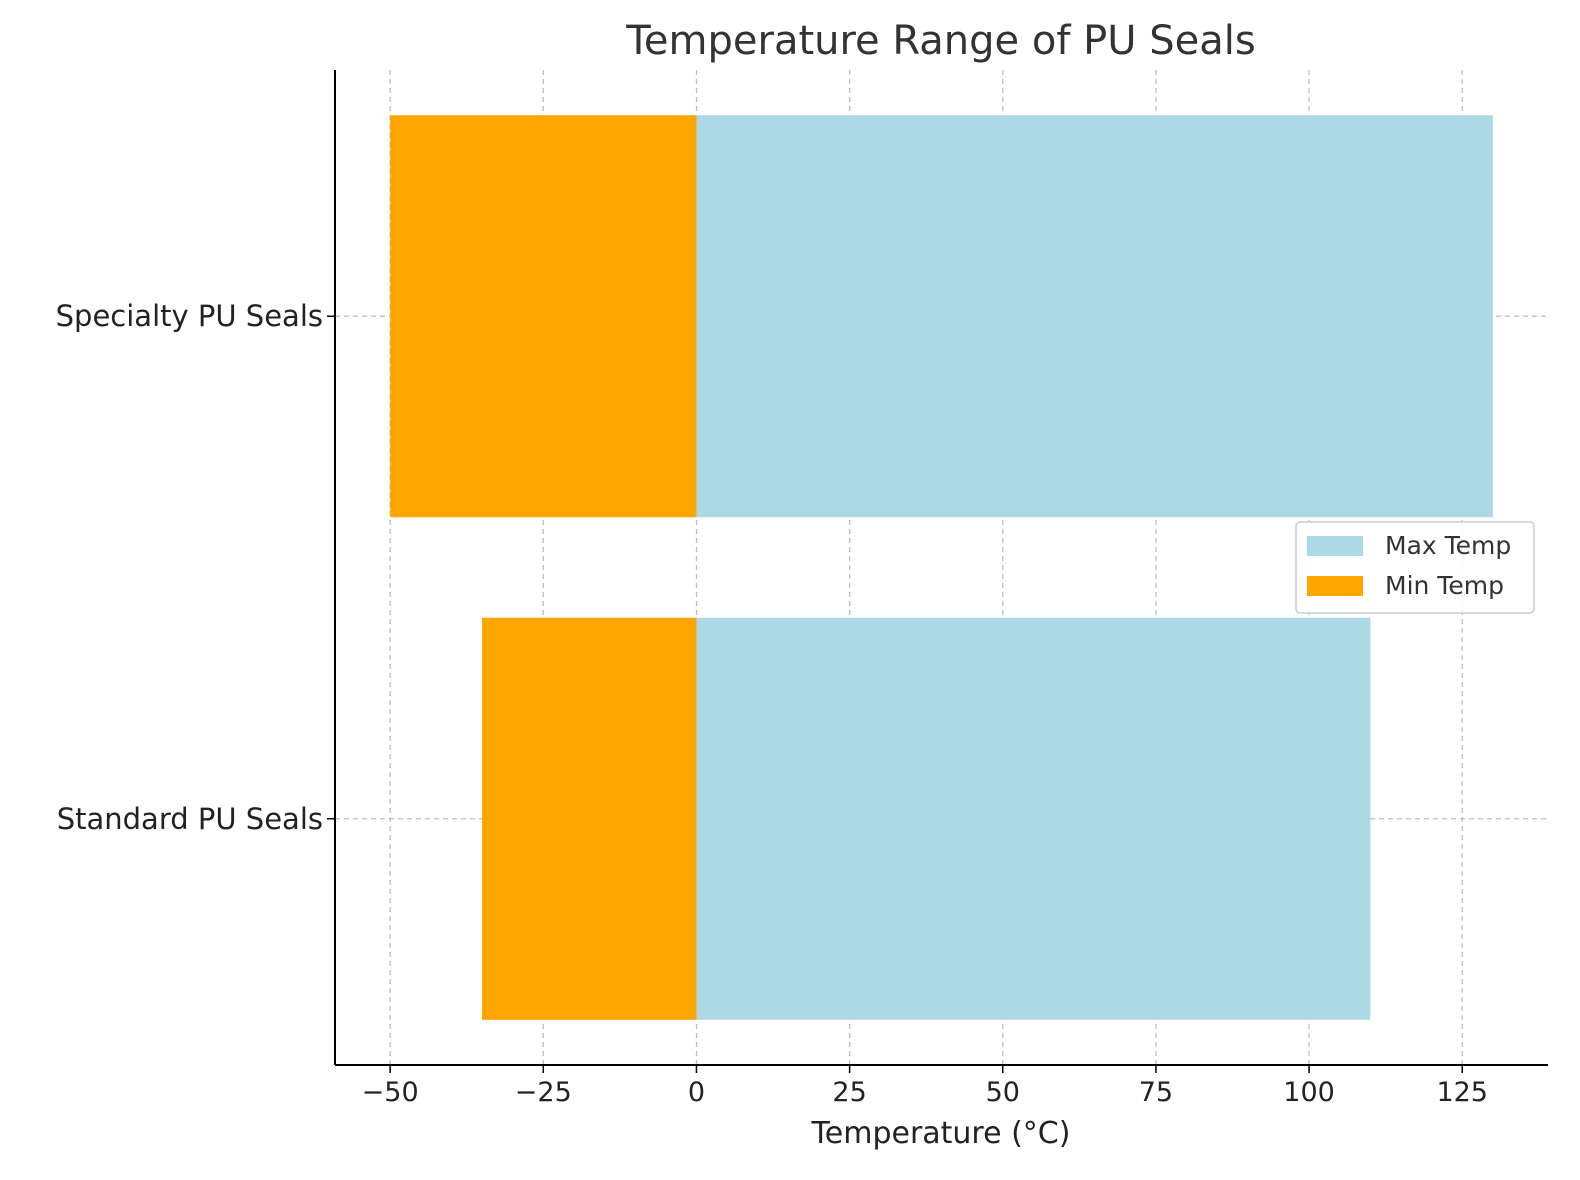 The width and height of the screenshot is (1580, 1180). I want to click on x-tick-label: 100, so click(1309, 1092).